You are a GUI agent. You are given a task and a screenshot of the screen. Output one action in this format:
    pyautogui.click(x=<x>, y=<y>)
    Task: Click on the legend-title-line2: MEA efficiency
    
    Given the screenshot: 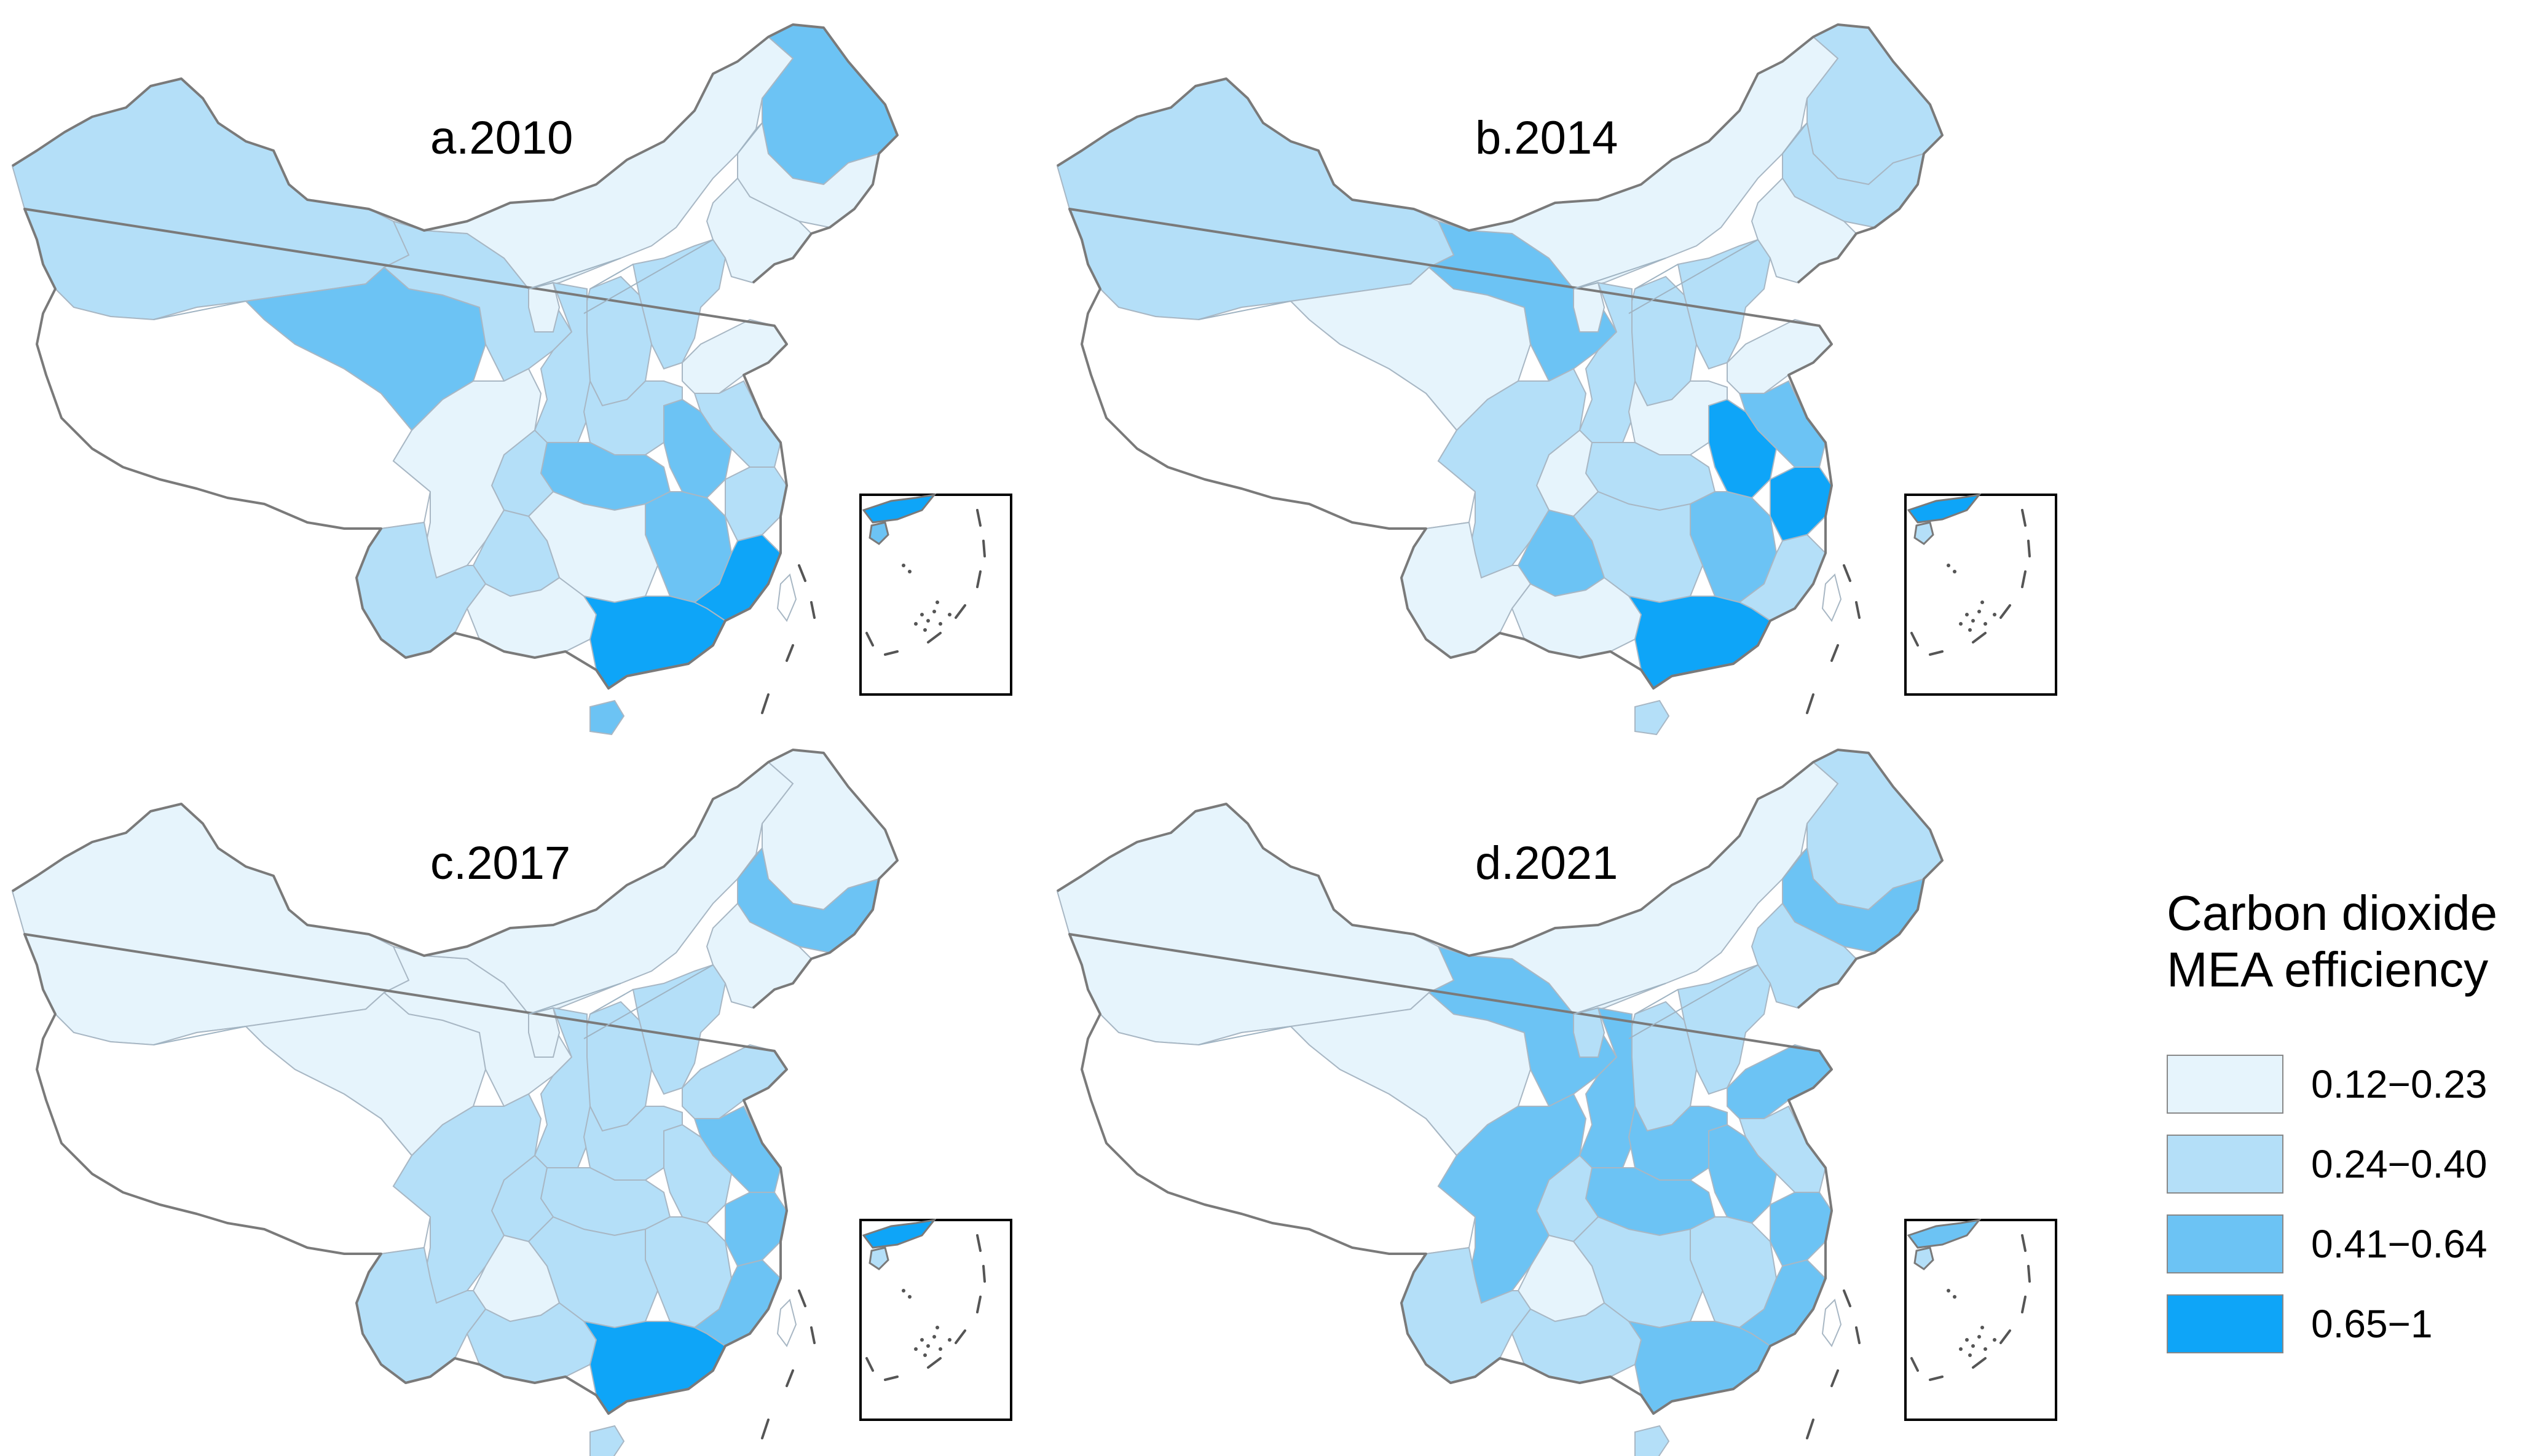 What is the action you would take?
    pyautogui.click(x=2328, y=969)
    